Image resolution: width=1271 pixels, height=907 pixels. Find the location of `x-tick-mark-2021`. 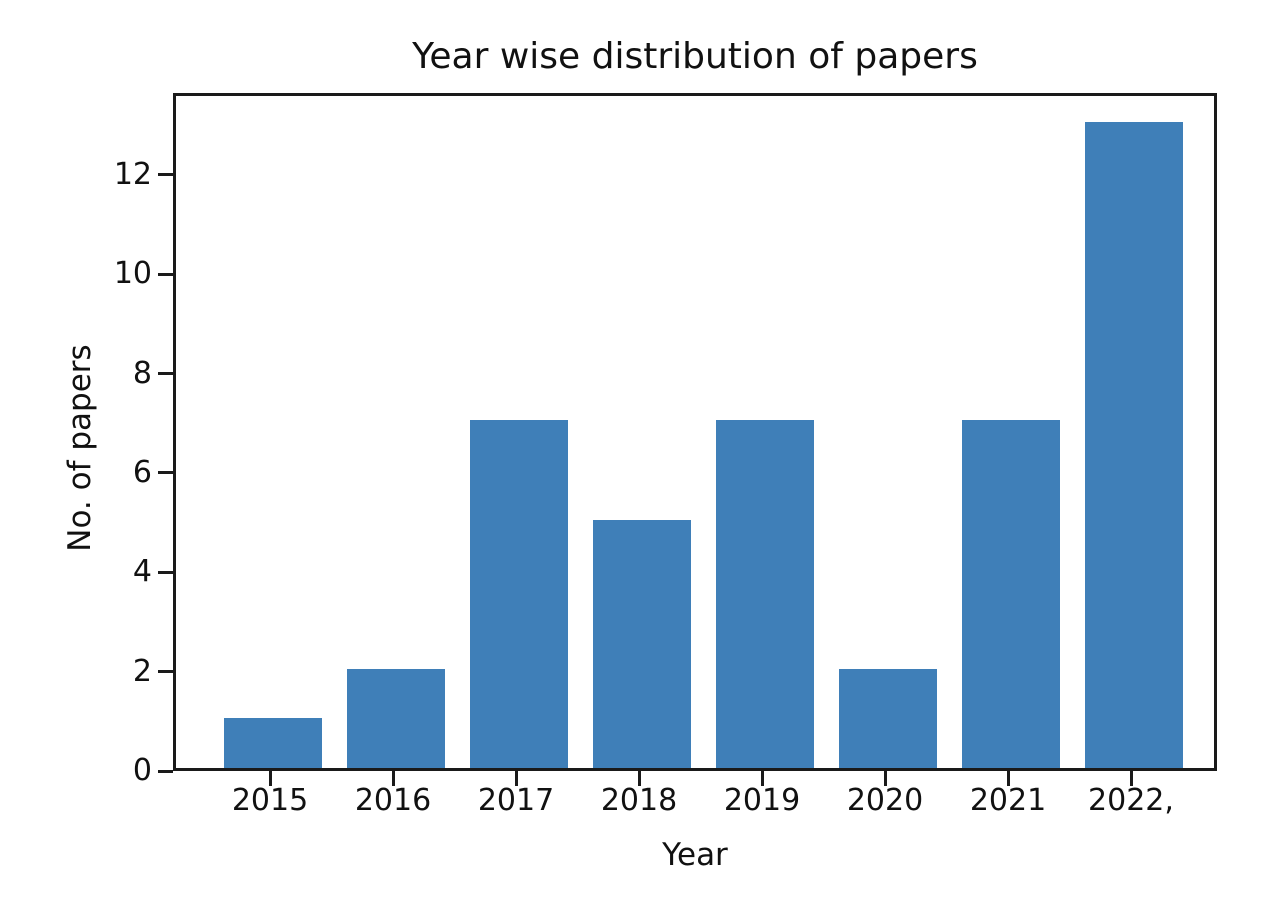

x-tick-mark-2021 is located at coordinates (1008, 778).